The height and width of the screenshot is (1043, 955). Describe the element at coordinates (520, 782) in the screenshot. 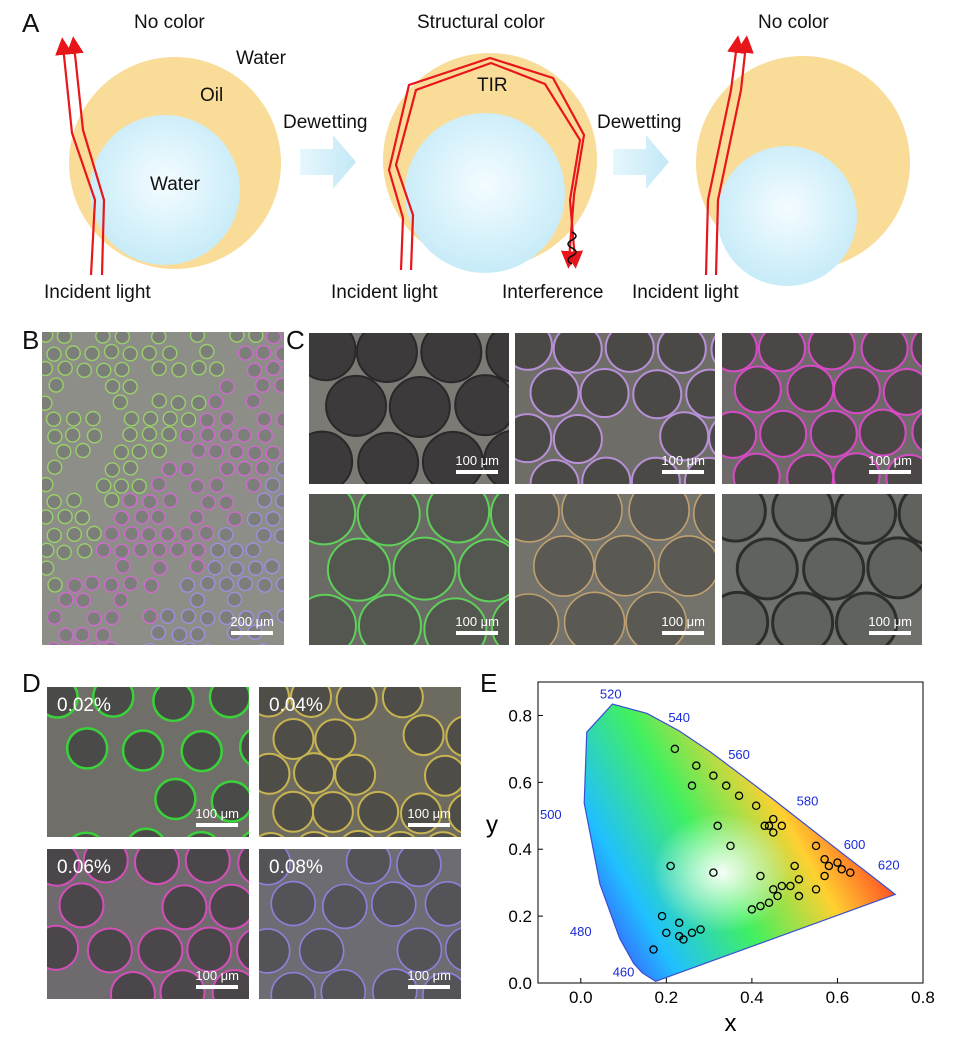

I see `y-tick-label: 0.6` at that location.